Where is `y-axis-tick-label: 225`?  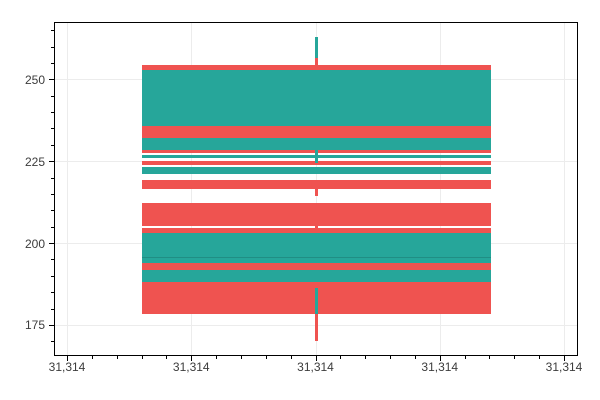
y-axis-tick-label: 225 is located at coordinates (34, 161).